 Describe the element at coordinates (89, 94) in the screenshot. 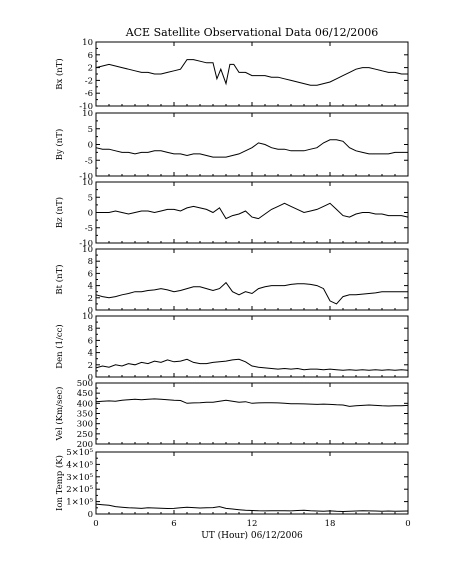

I see `ytick-label-bx-4: -6` at that location.